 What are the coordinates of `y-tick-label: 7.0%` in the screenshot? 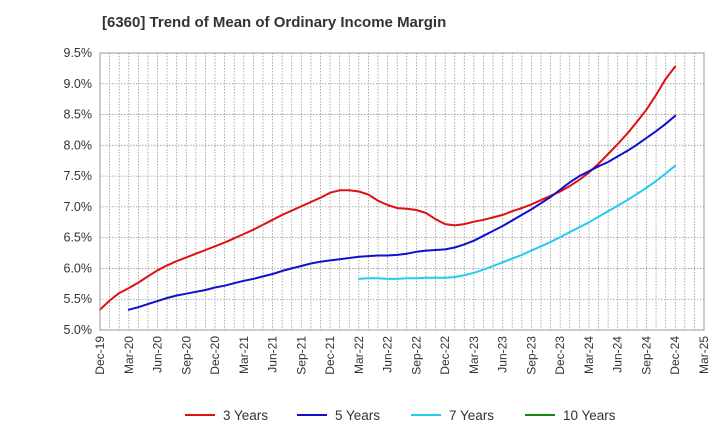 It's located at (78, 207).